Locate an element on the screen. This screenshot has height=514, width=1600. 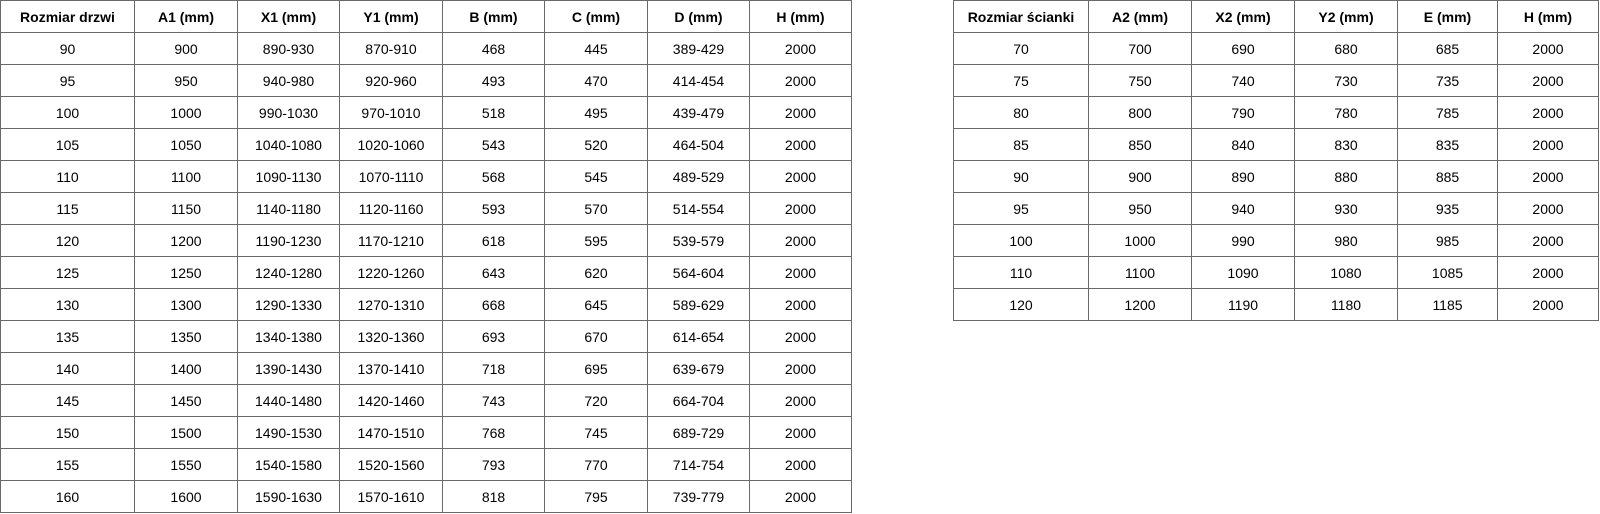
table-cell: 1170-1210 is located at coordinates (391, 240).